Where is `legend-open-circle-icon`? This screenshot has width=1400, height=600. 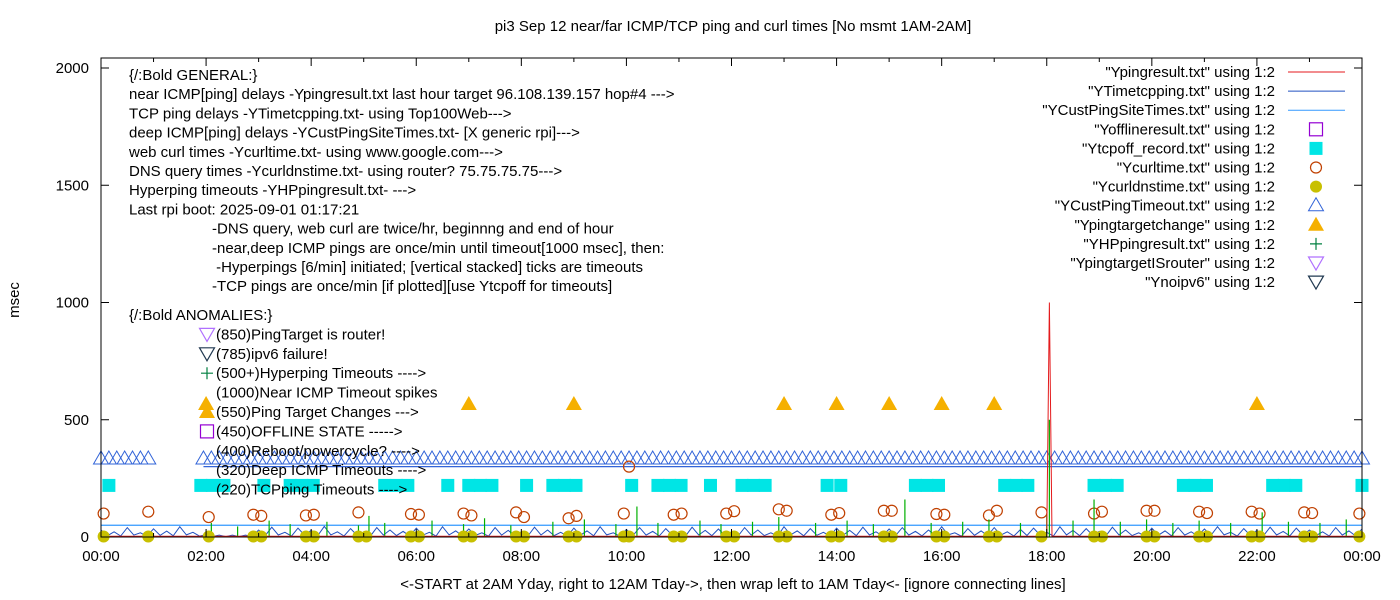
legend-open-circle-icon is located at coordinates (1316, 167).